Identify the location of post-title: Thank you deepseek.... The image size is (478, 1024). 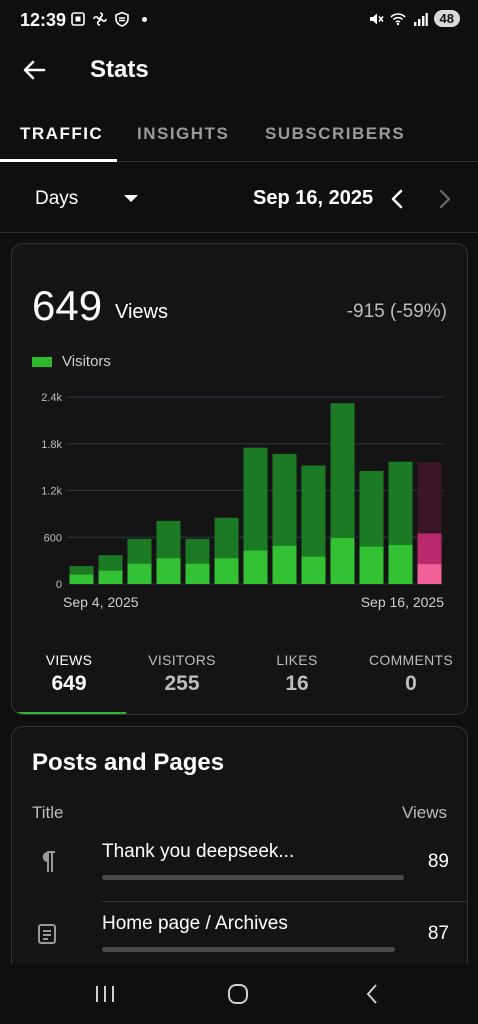
(198, 851).